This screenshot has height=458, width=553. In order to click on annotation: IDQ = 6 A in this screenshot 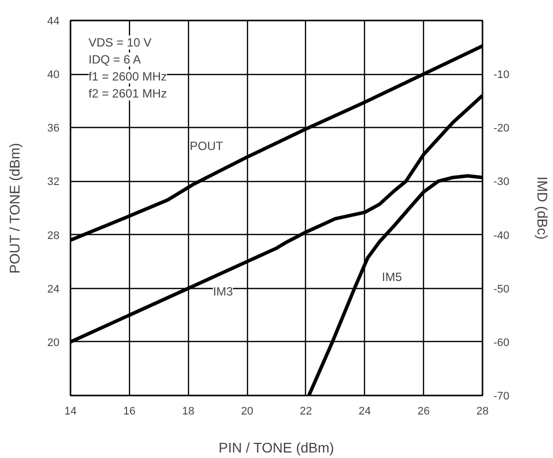, I will do `click(114, 59)`.